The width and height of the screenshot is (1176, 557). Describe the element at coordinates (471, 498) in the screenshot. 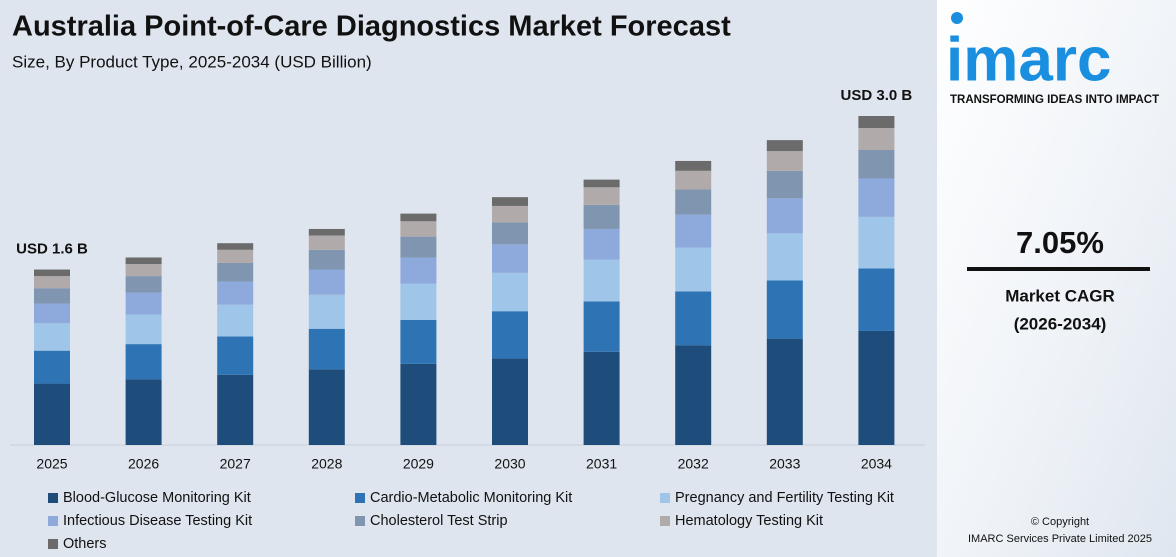

I see `legend-label: Cardio-Metabolic Monitoring Kit` at that location.